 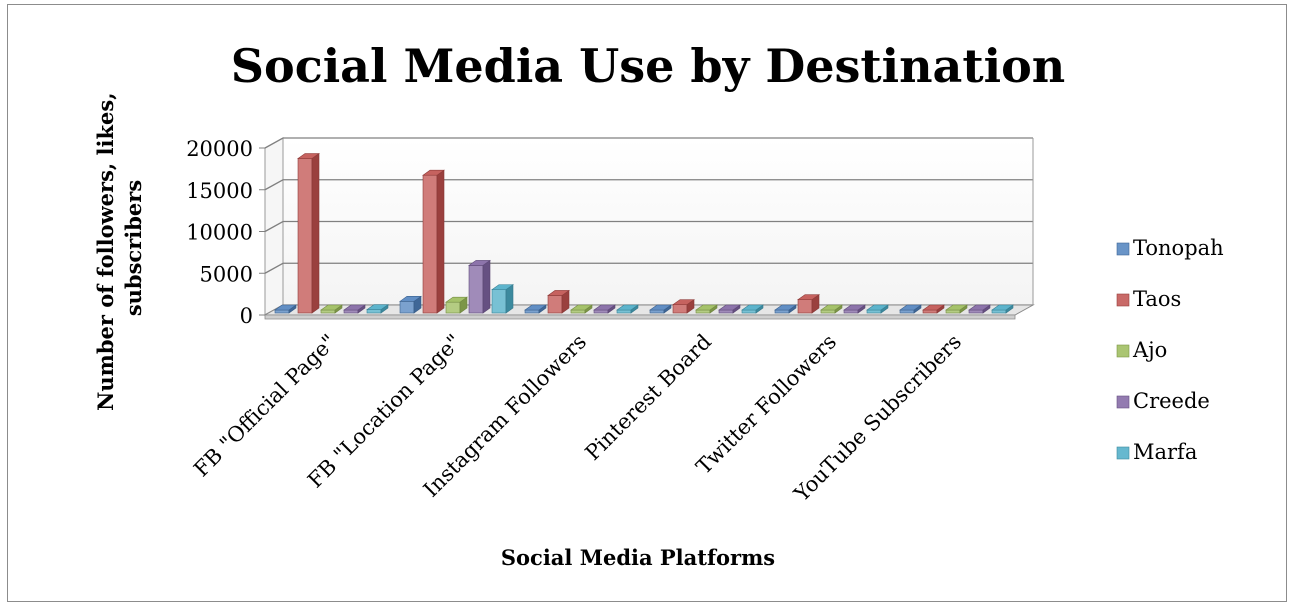 I want to click on legend-item-marfa: Marfa, so click(x=1156, y=452).